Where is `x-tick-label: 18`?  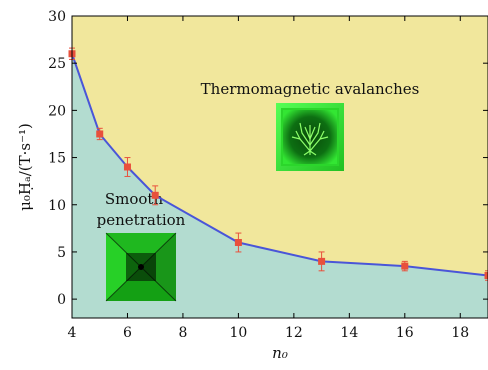 x-tick-label: 18 is located at coordinates (460, 333).